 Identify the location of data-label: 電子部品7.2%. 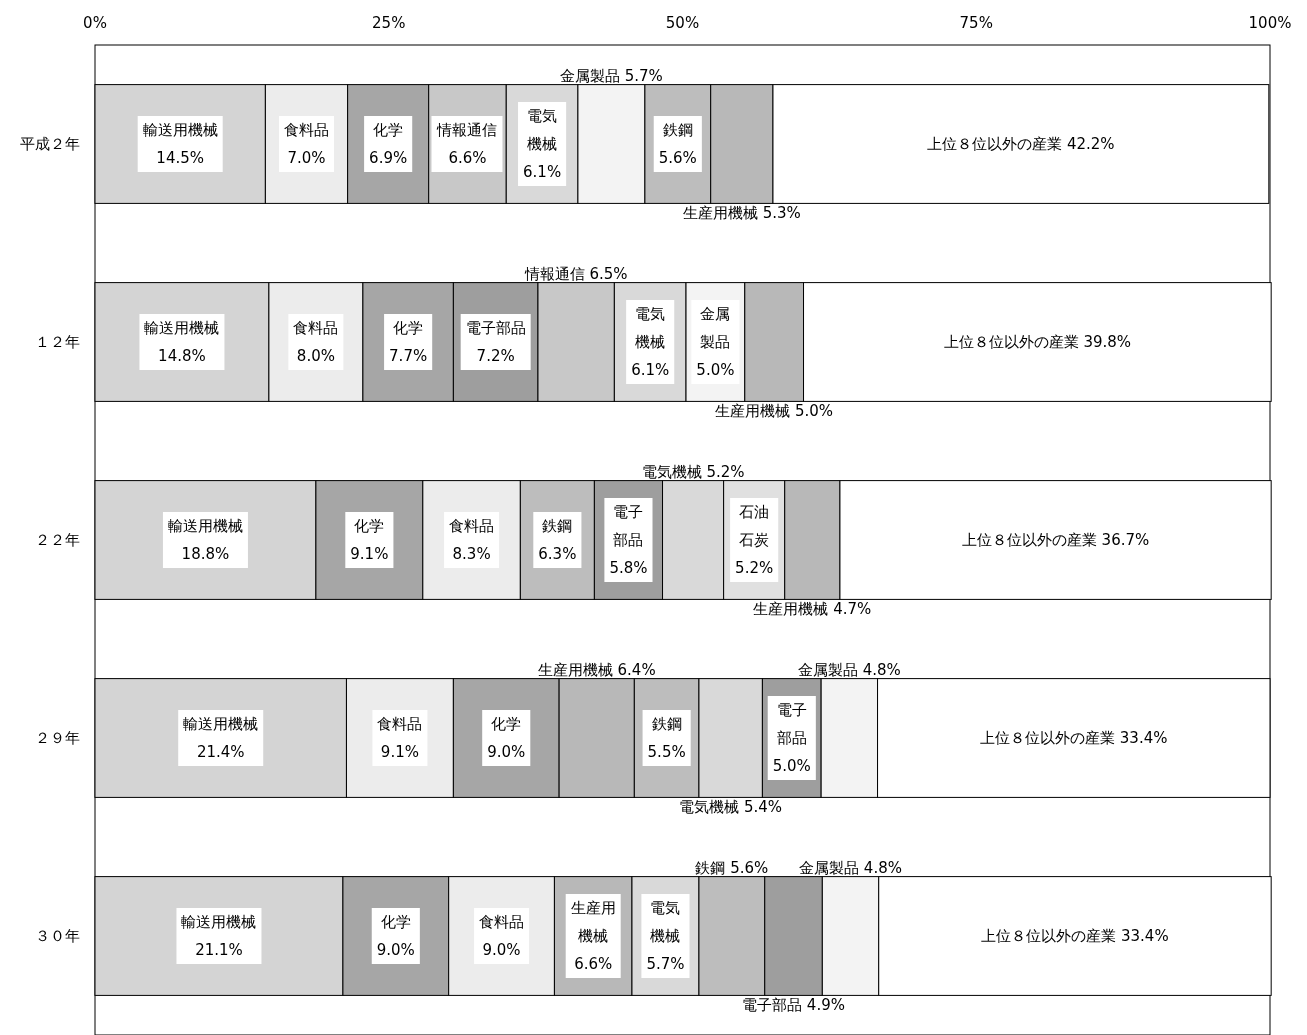
(495, 342).